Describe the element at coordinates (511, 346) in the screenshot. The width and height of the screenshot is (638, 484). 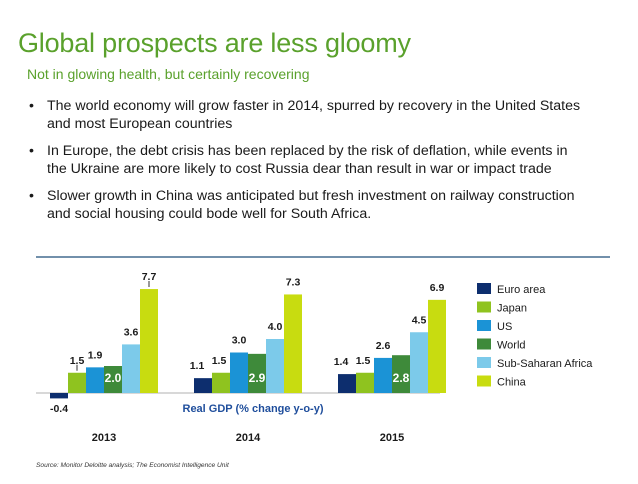
I see `legend-label-world: World` at that location.